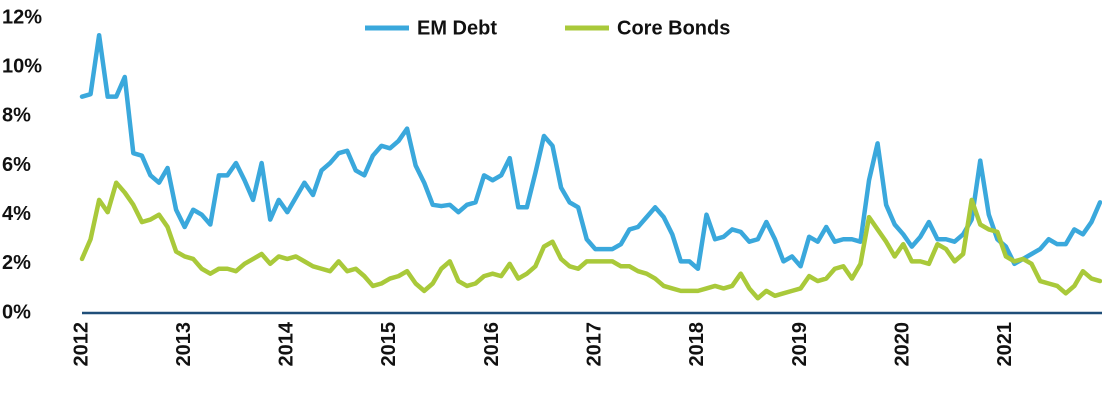 The height and width of the screenshot is (400, 1102). I want to click on x-tick-label: 2015, so click(389, 344).